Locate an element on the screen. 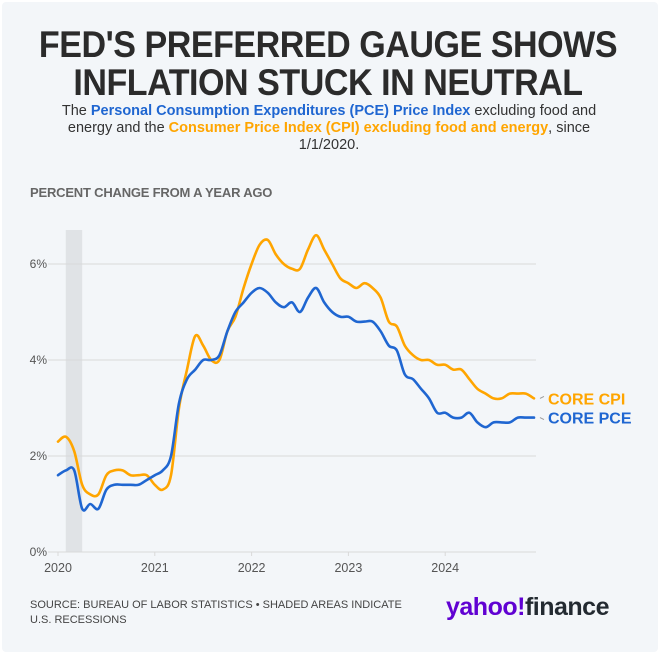  subtitle-text-pre: The is located at coordinates (76, 111).